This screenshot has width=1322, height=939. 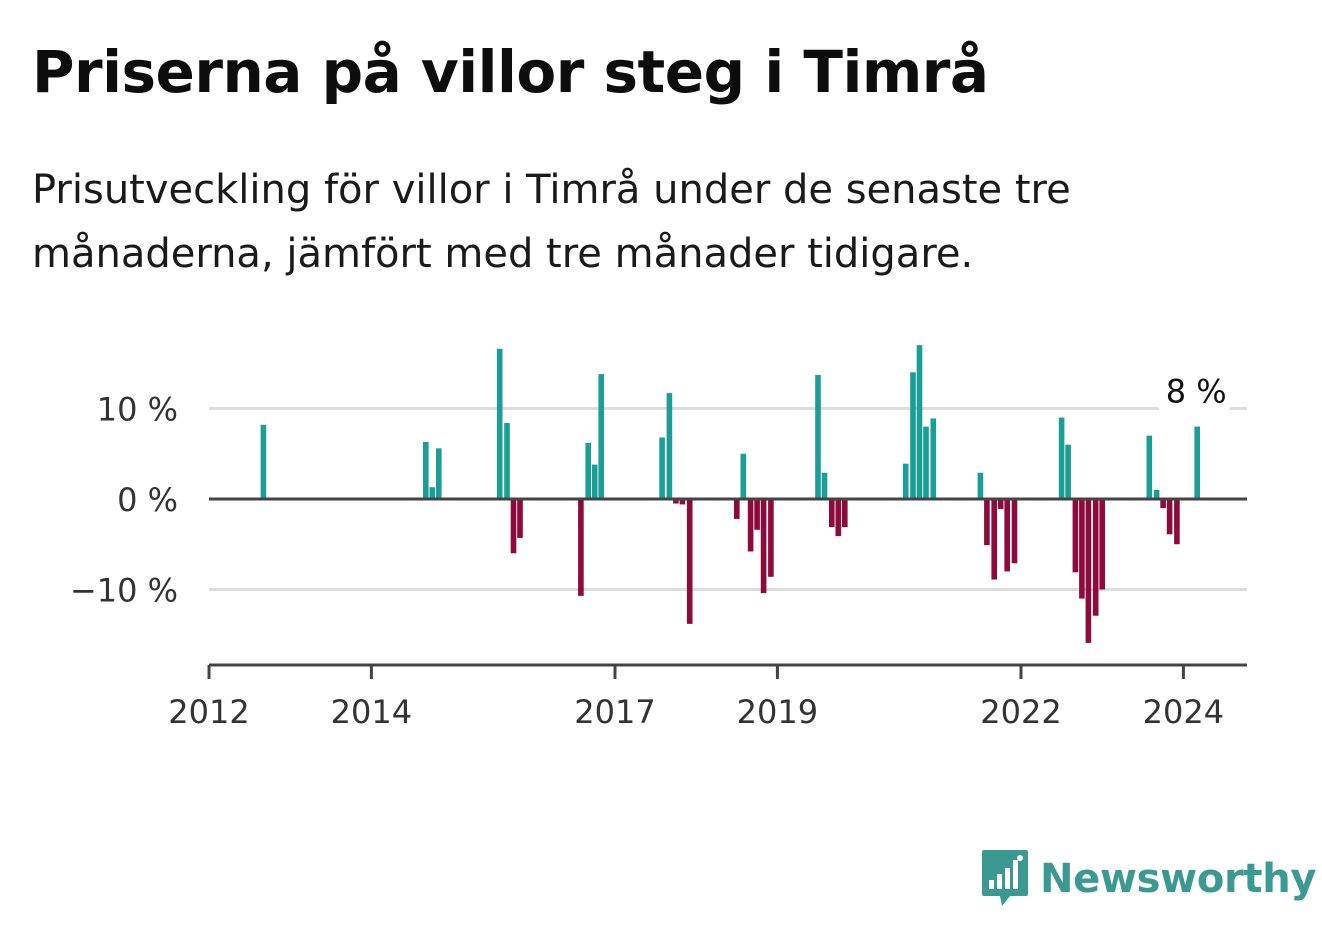 I want to click on chart-title: Priserna på villor steg i Timrå, so click(x=510, y=72).